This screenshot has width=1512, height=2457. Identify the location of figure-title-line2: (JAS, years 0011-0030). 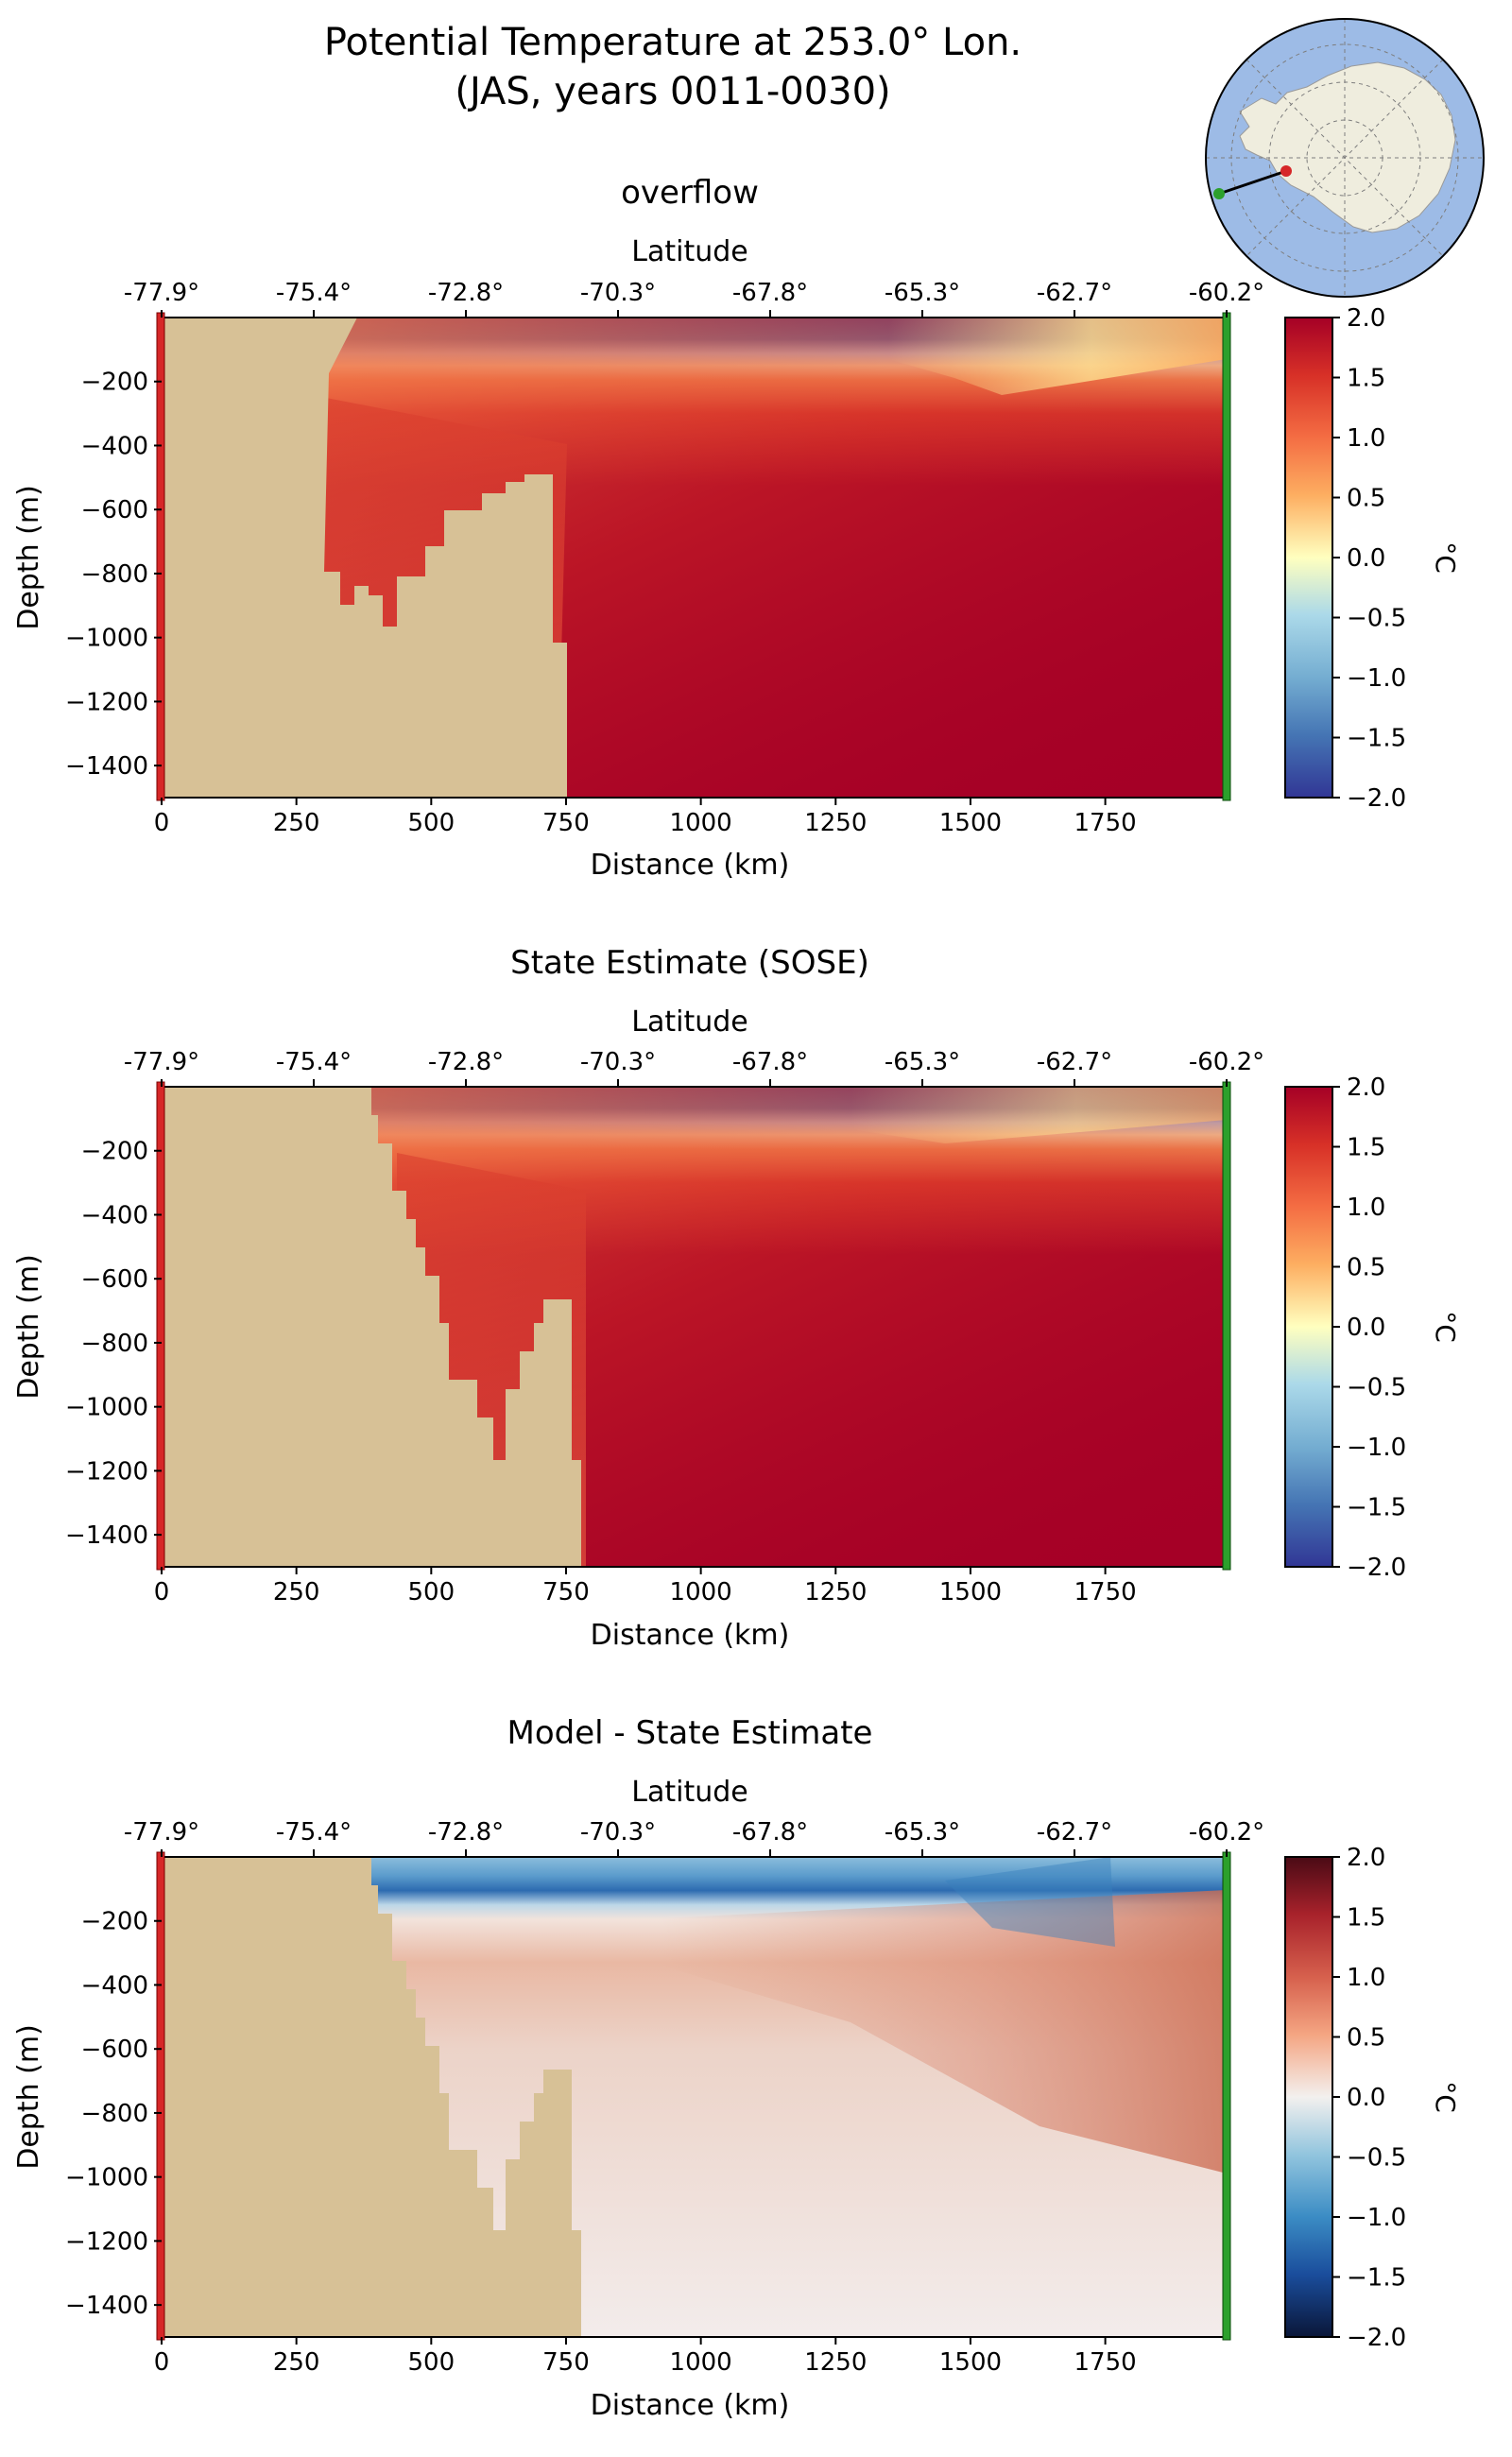
(672, 91).